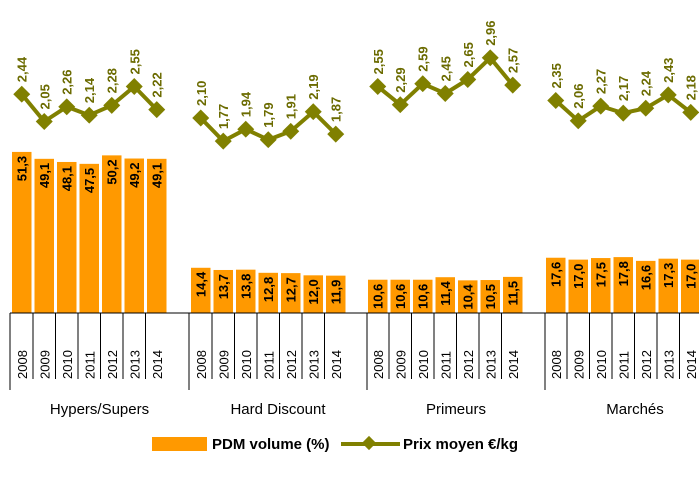 This screenshot has height=479, width=699. Describe the element at coordinates (578, 364) in the screenshot. I see `year-tick-label: 2009` at that location.